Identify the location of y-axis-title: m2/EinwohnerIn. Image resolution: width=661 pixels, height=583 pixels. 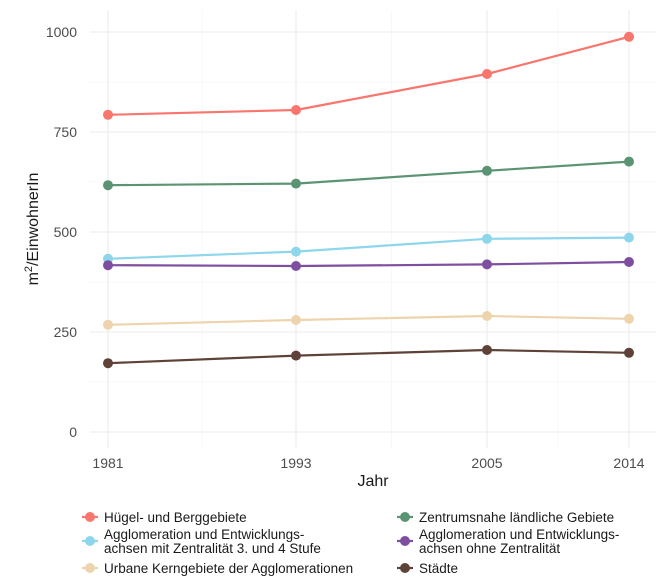
(32, 229).